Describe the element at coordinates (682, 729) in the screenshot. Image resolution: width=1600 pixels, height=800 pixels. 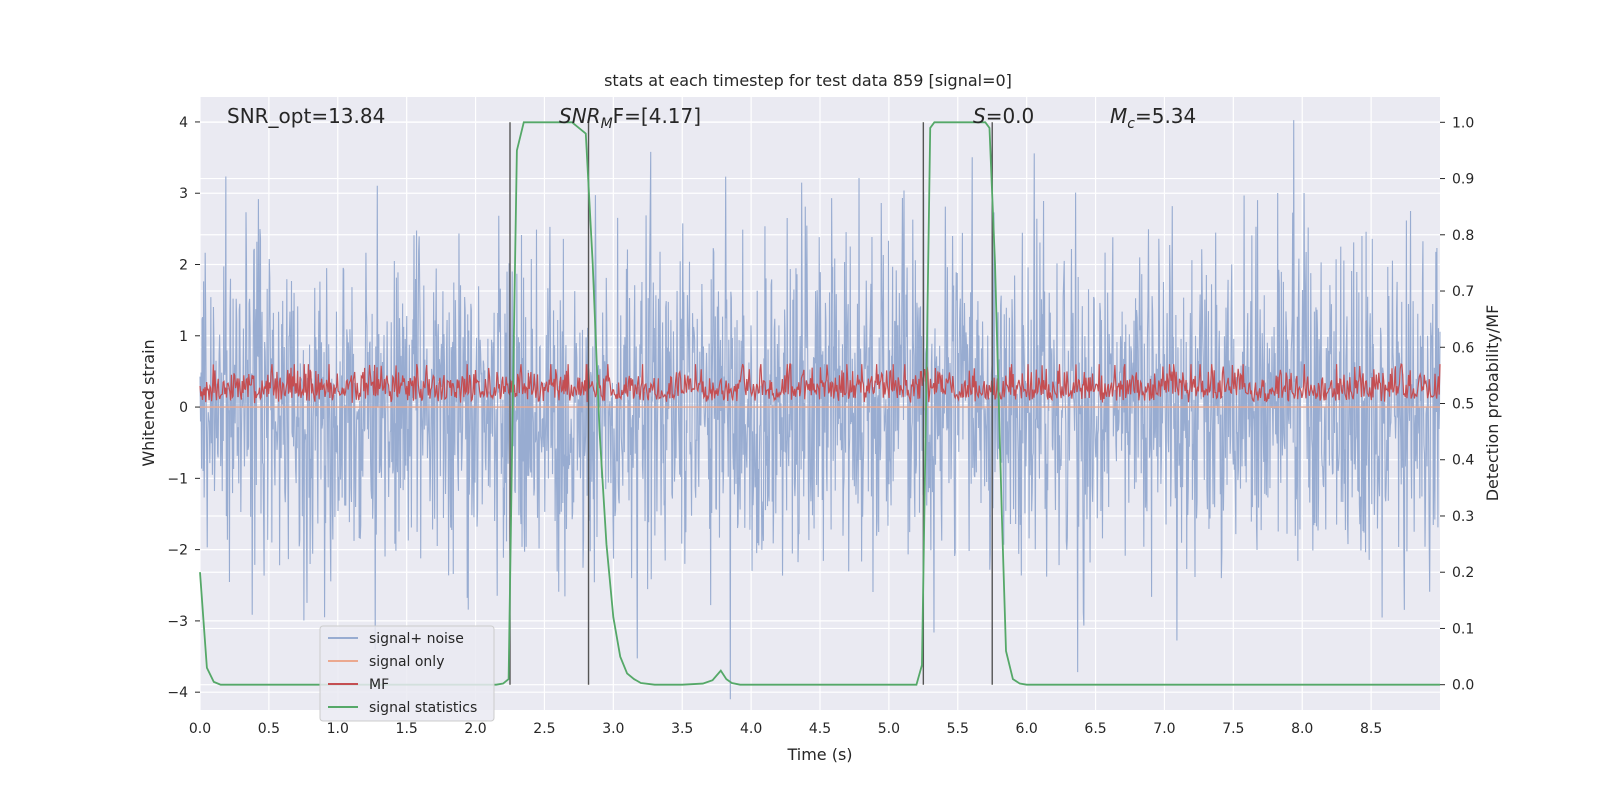
I see `x-tick-label: 3.5` at that location.